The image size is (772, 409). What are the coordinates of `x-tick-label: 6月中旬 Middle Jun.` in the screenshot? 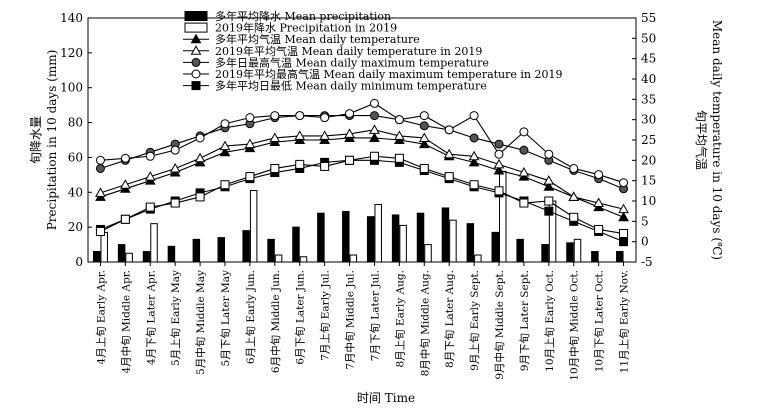 It's located at (275, 321).